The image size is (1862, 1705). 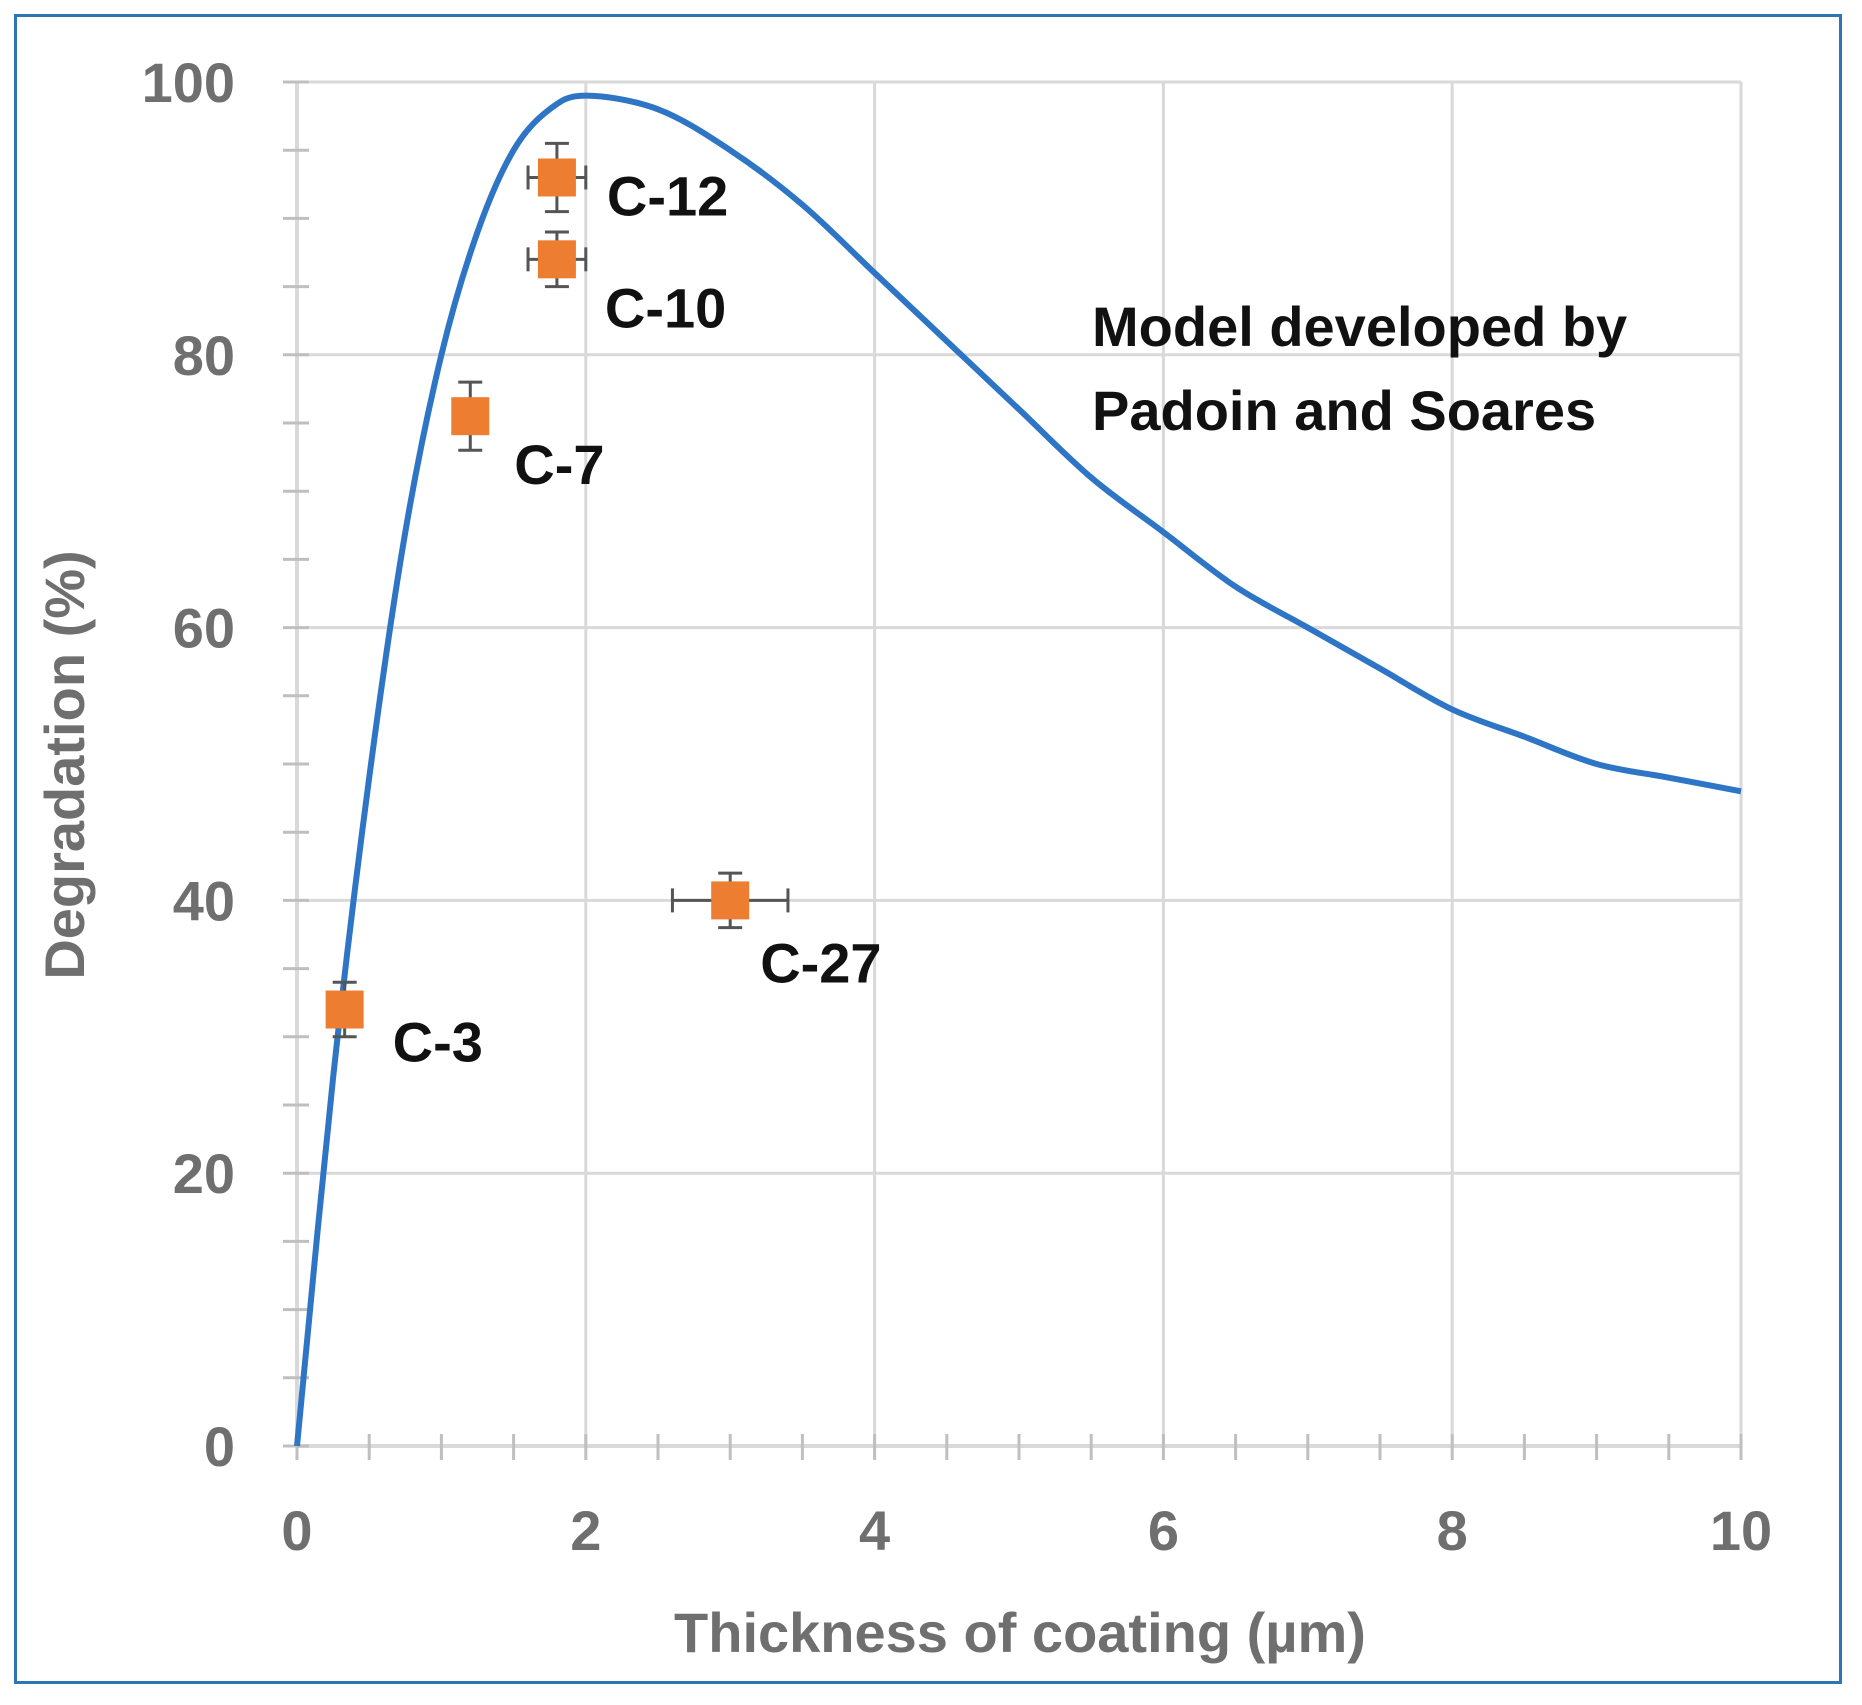 What do you see at coordinates (296, 1530) in the screenshot?
I see `x-tick-label: 0` at bounding box center [296, 1530].